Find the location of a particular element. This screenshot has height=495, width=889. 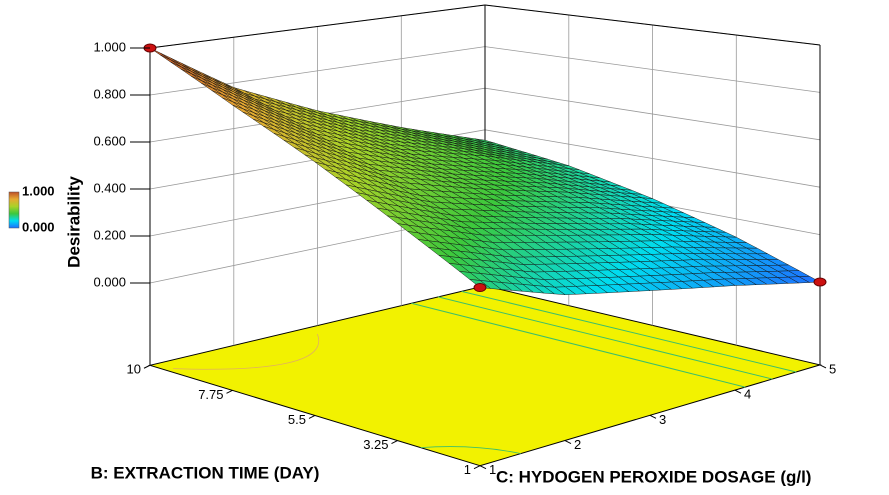

y-tick-label: 1 is located at coordinates (492, 469).